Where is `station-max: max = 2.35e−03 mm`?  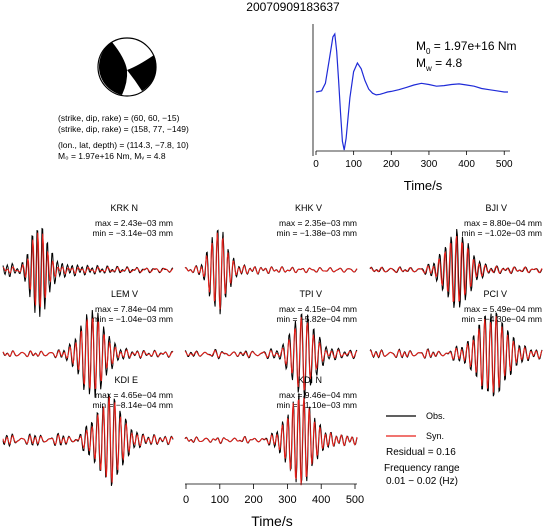
station-max: max = 2.35e−03 mm is located at coordinates (318, 223).